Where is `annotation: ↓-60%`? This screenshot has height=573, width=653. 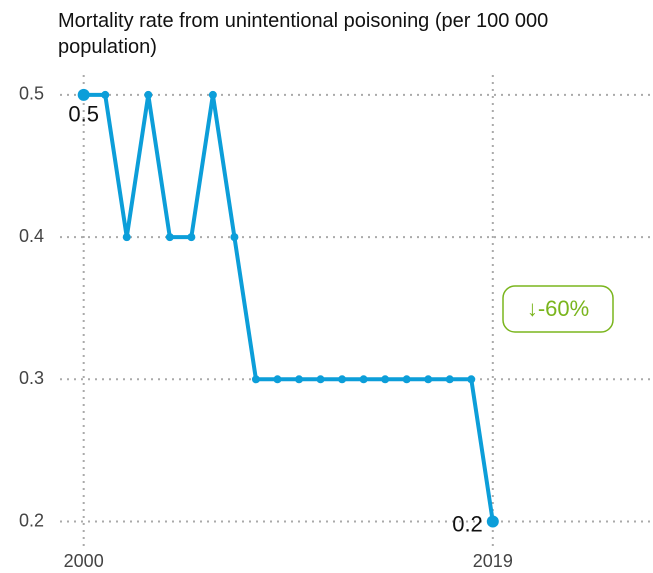 annotation: ↓-60% is located at coordinates (558, 308).